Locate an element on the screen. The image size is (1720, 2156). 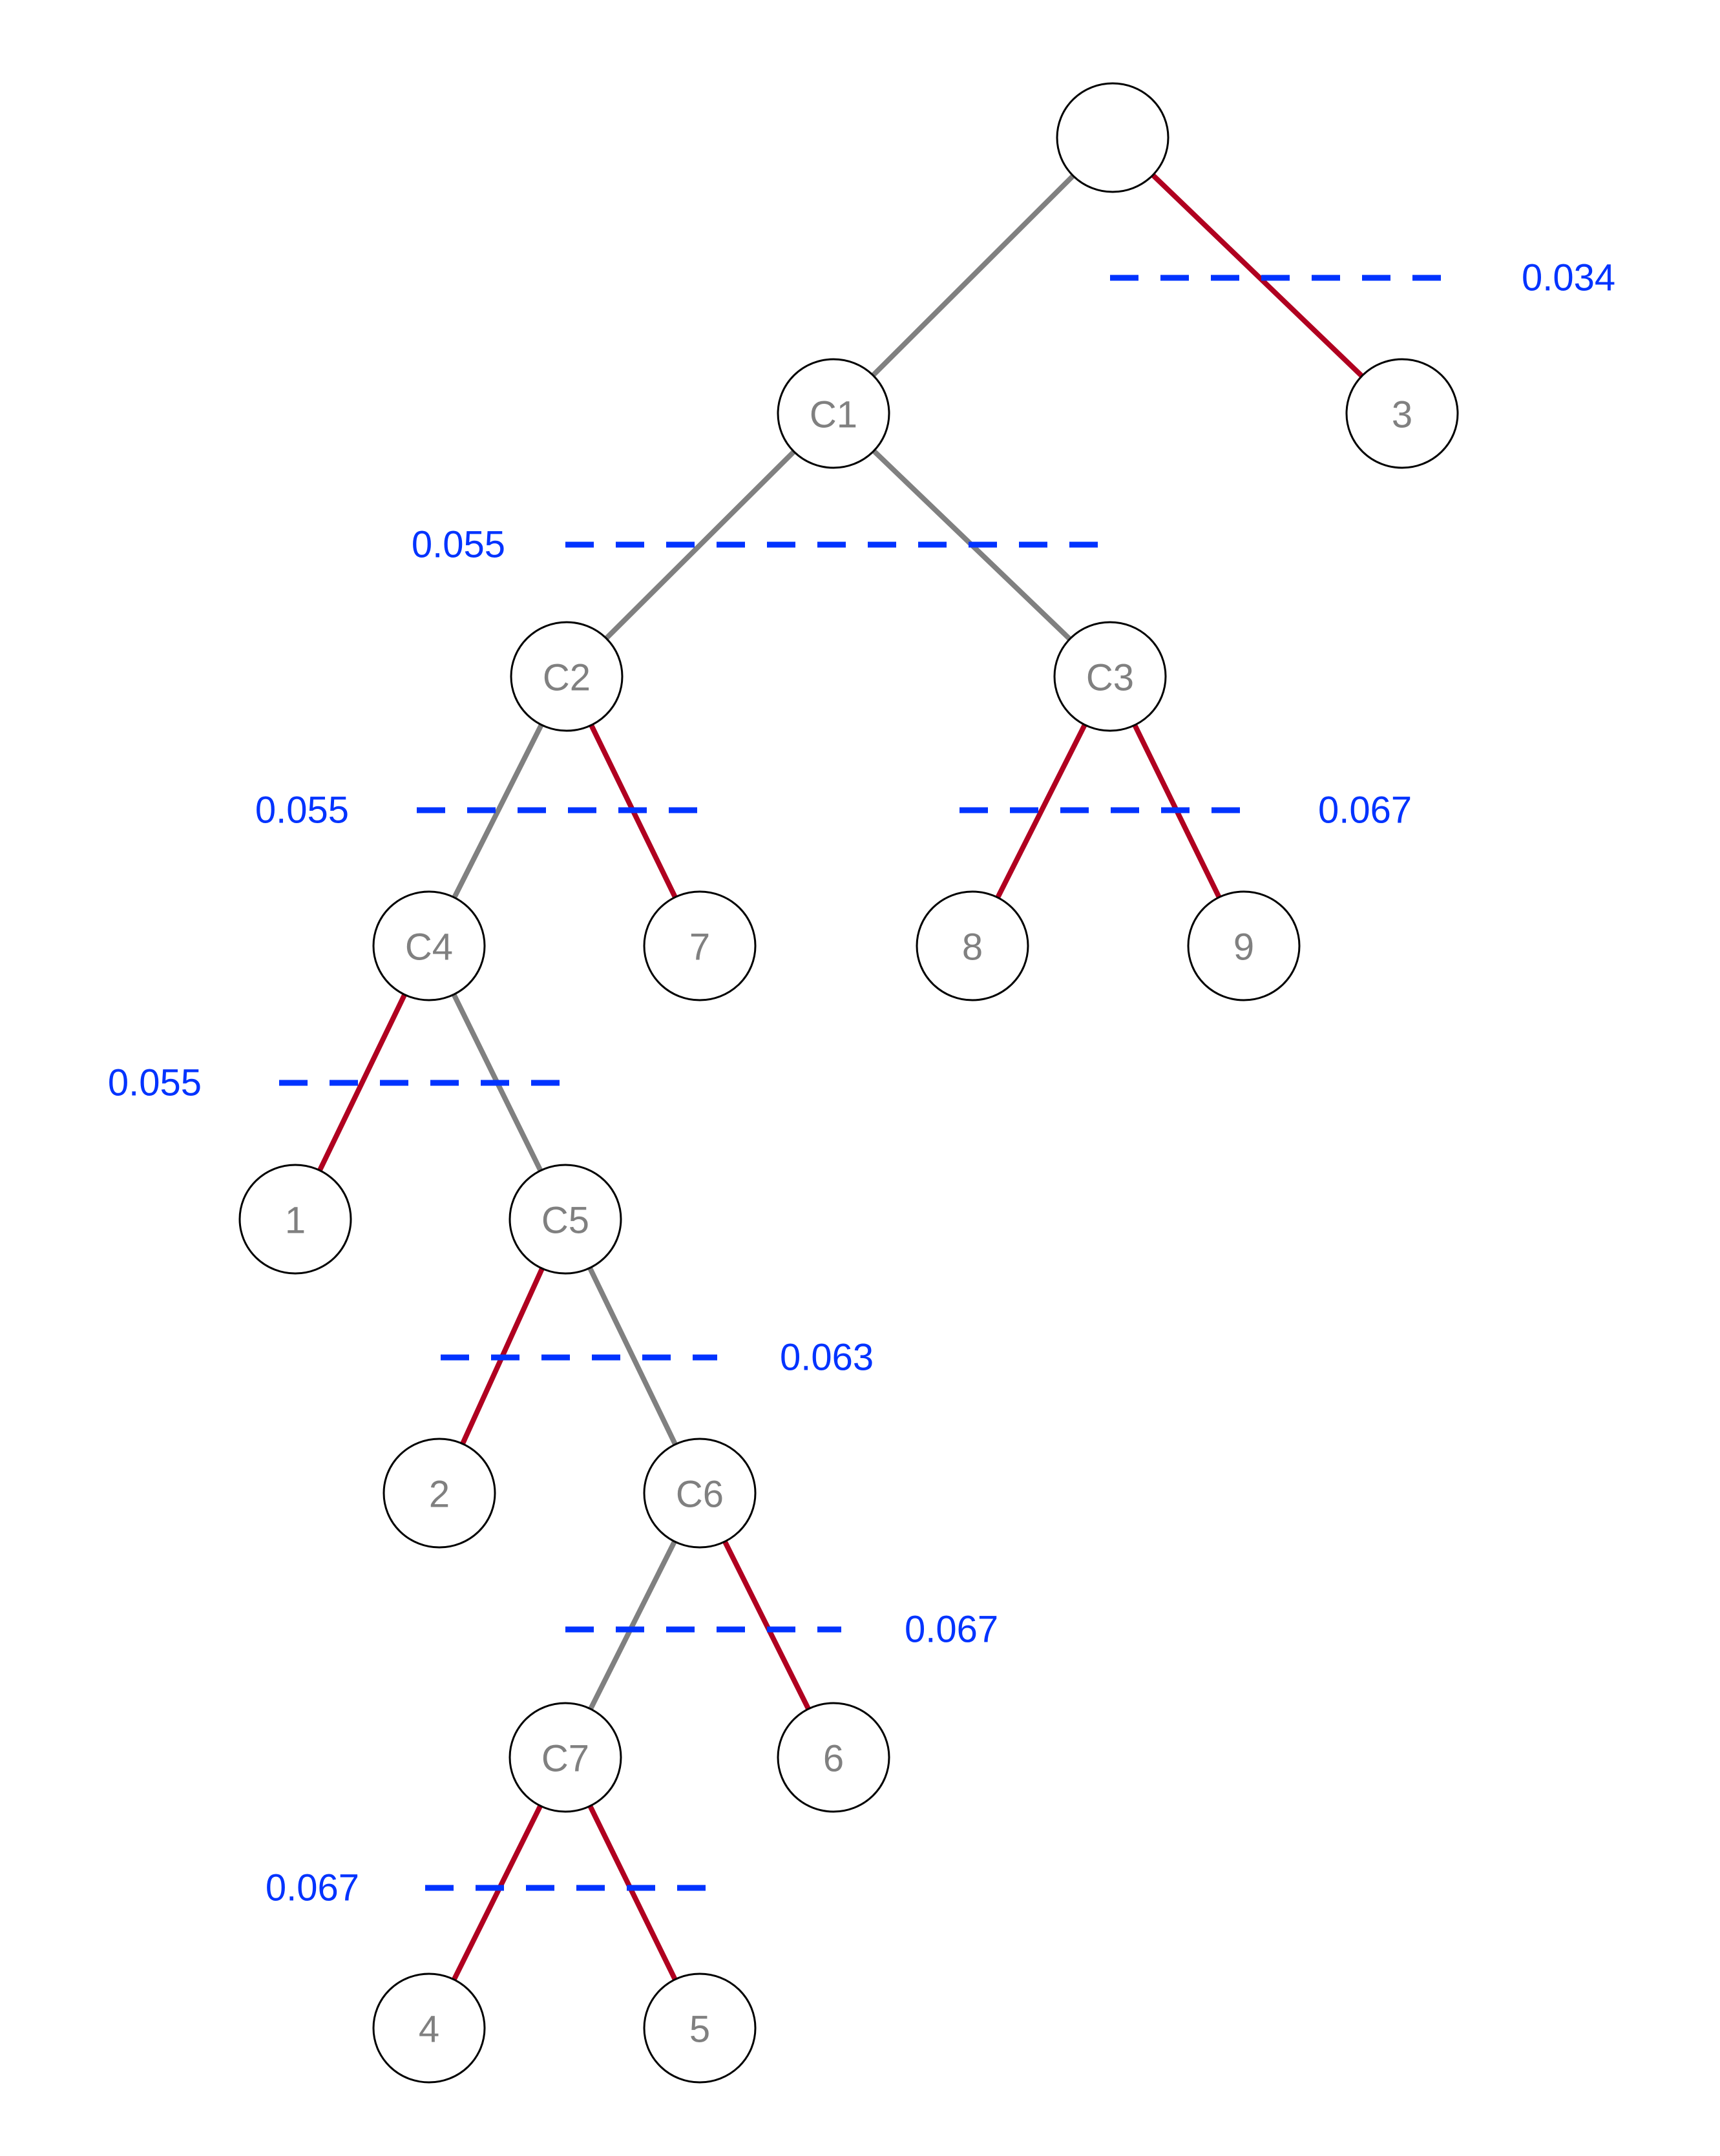
node-root is located at coordinates (1112, 137).